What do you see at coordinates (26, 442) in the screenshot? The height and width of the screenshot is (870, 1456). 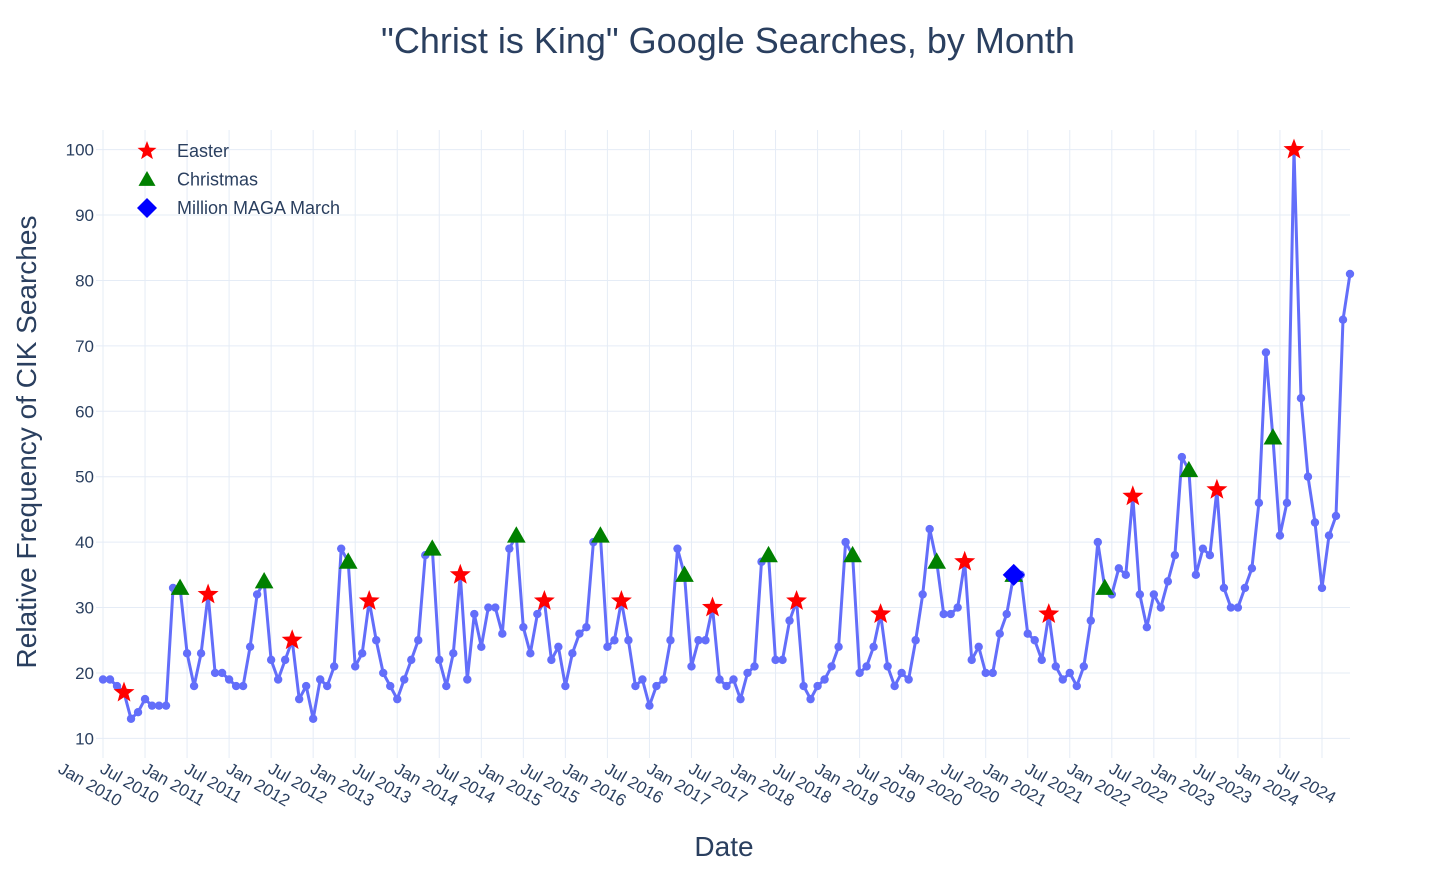 I see `y-axis-title: Relative Frequency of CIK Searches` at bounding box center [26, 442].